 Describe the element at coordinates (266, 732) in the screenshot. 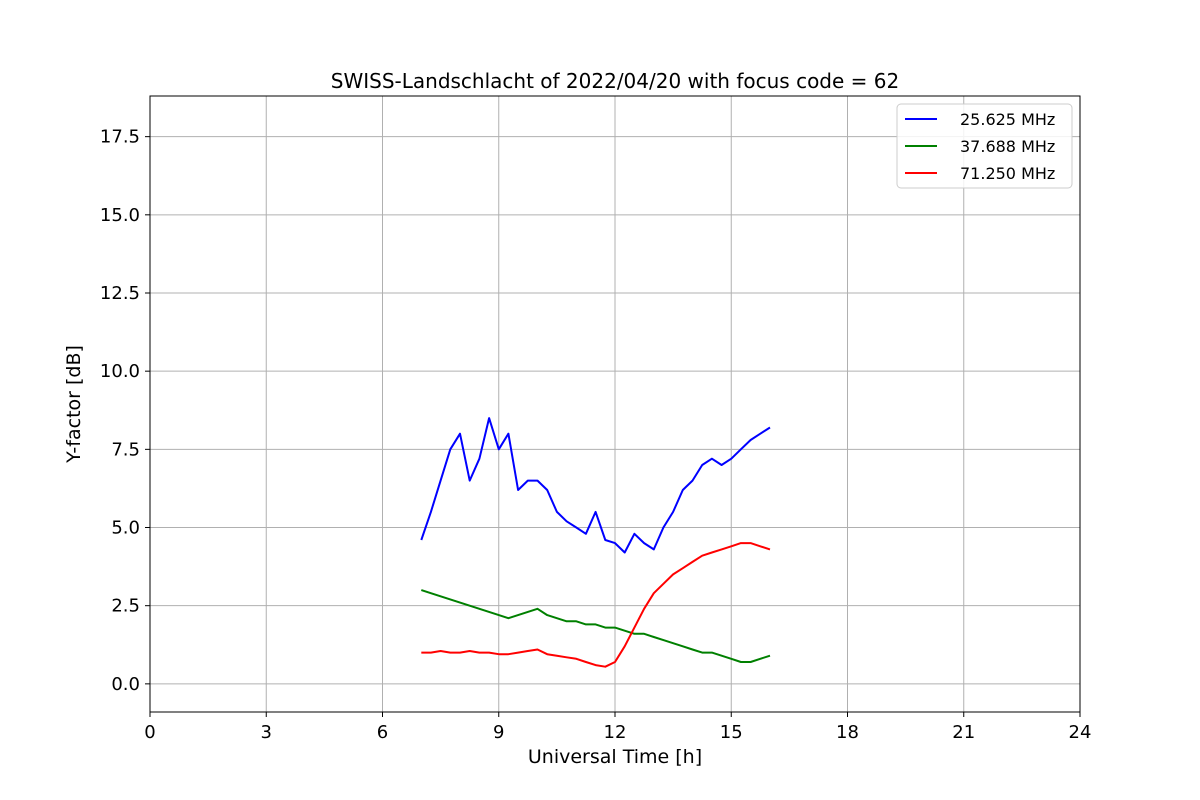

I see `x-tick-label: 3` at that location.